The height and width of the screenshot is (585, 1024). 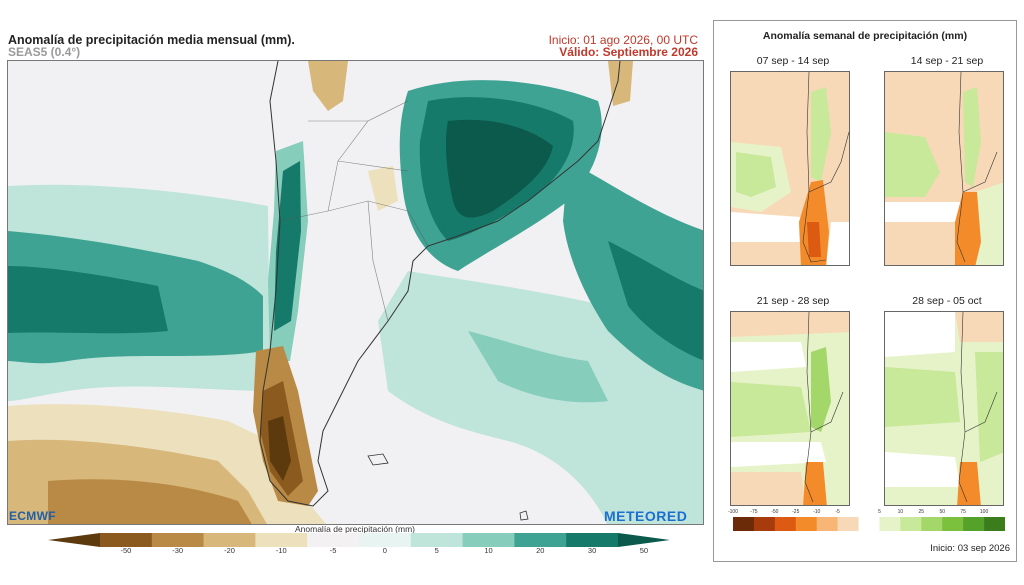 What do you see at coordinates (355, 529) in the screenshot?
I see `colorbar-title: Anomalía de precipitación (mm)` at bounding box center [355, 529].